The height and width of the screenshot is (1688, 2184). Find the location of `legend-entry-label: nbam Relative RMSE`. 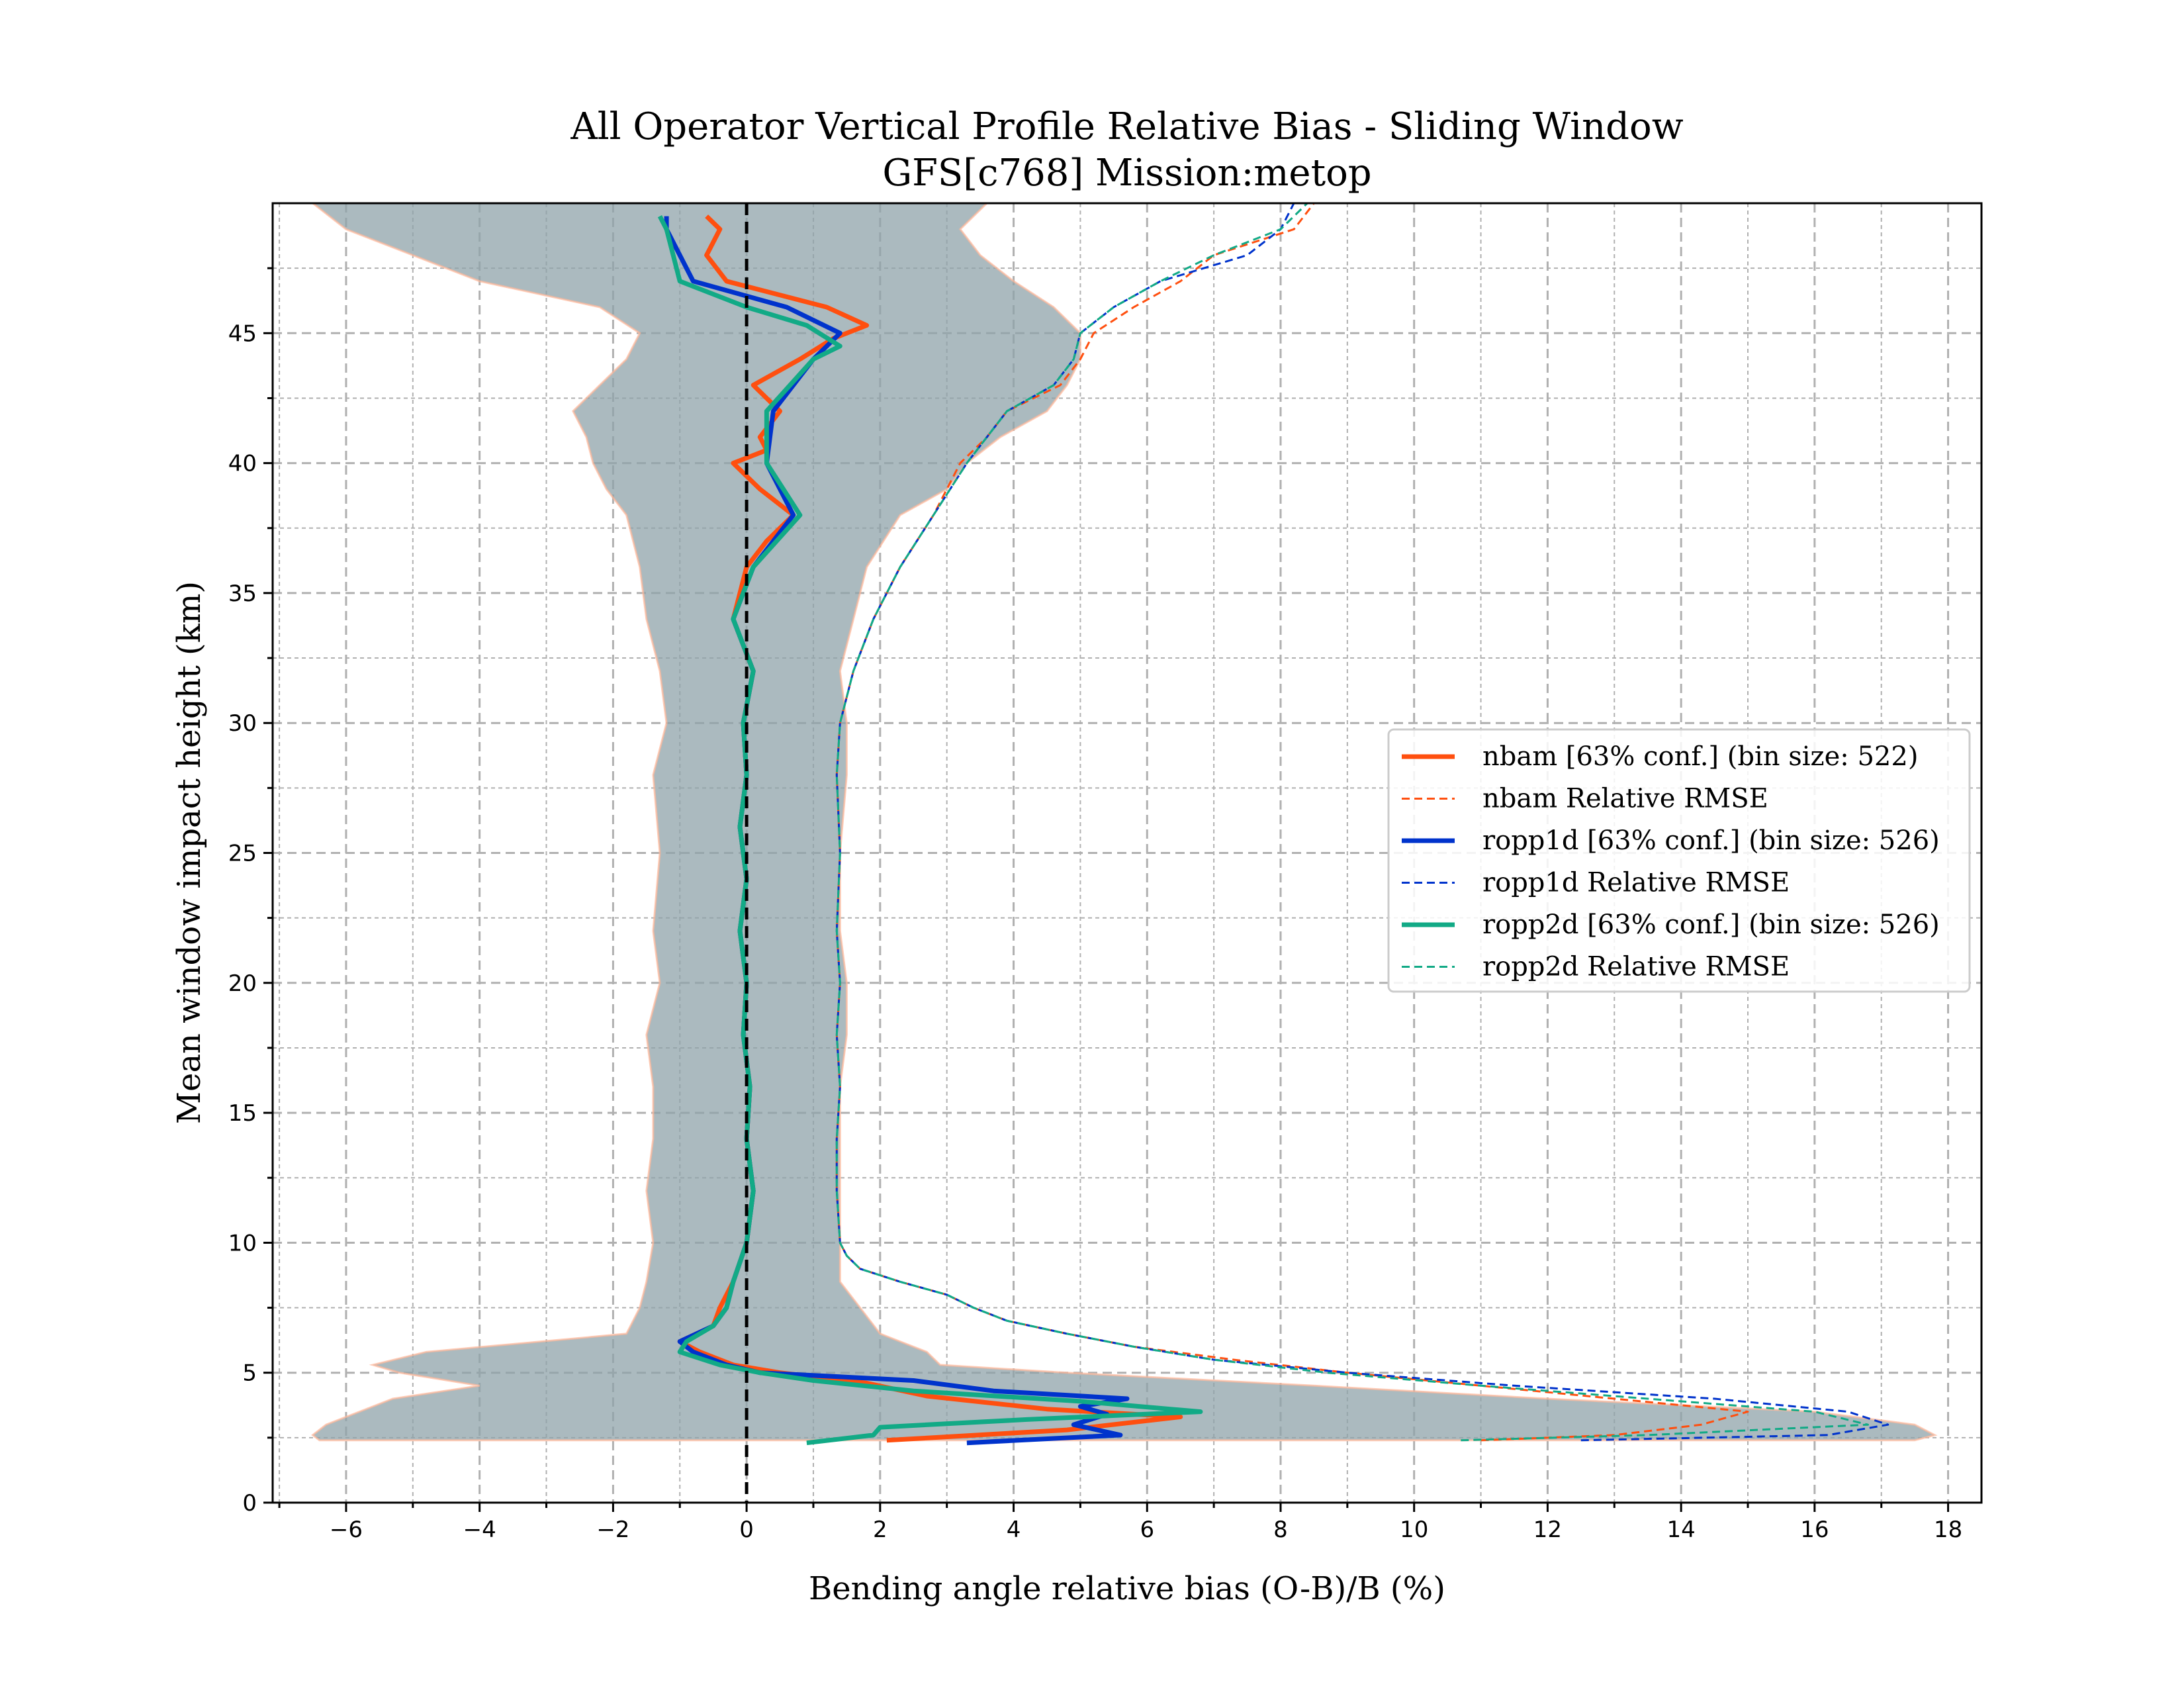

legend-entry-label: nbam Relative RMSE is located at coordinates (1625, 799).